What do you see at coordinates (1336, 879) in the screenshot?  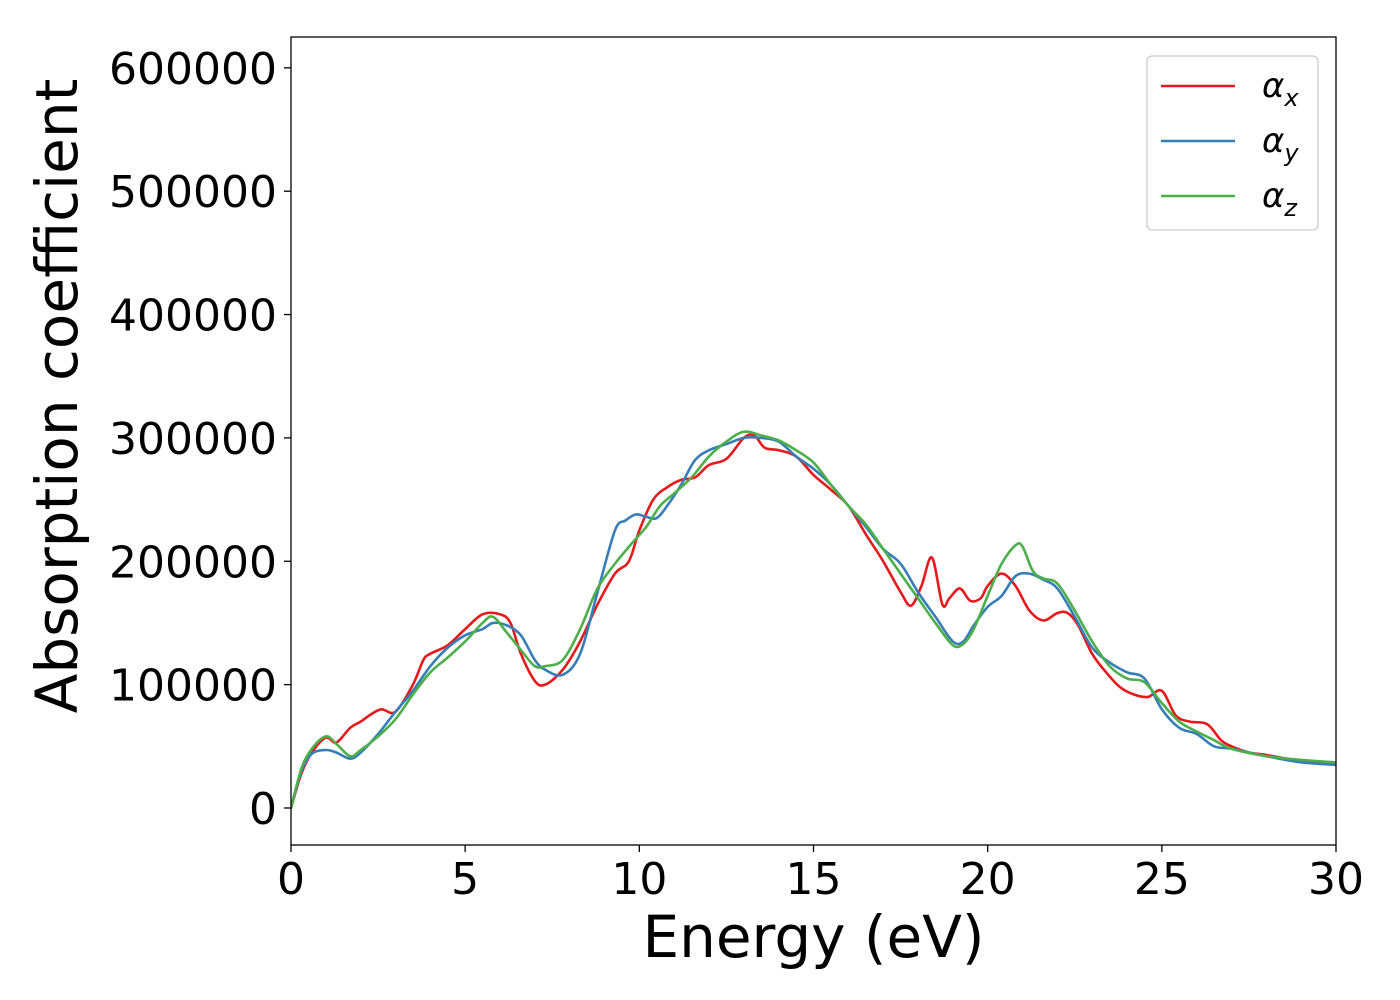 I see `x-tick-label: 30` at bounding box center [1336, 879].